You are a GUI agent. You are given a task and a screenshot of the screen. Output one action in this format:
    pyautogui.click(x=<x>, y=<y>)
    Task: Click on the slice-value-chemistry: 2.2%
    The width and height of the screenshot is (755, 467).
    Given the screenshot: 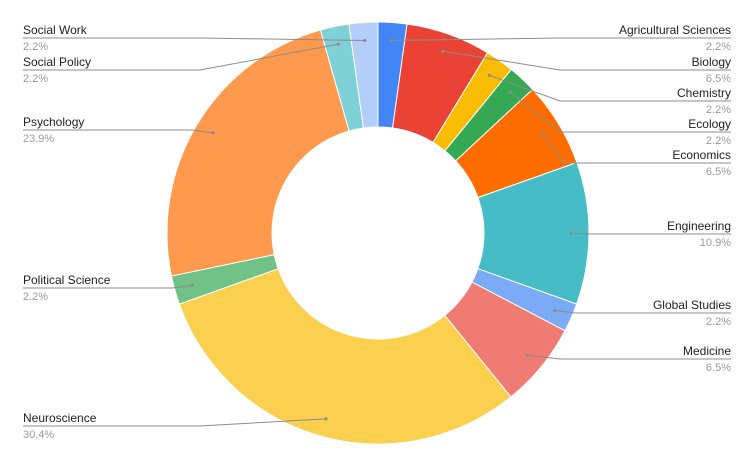 What is the action you would take?
    pyautogui.click(x=718, y=110)
    